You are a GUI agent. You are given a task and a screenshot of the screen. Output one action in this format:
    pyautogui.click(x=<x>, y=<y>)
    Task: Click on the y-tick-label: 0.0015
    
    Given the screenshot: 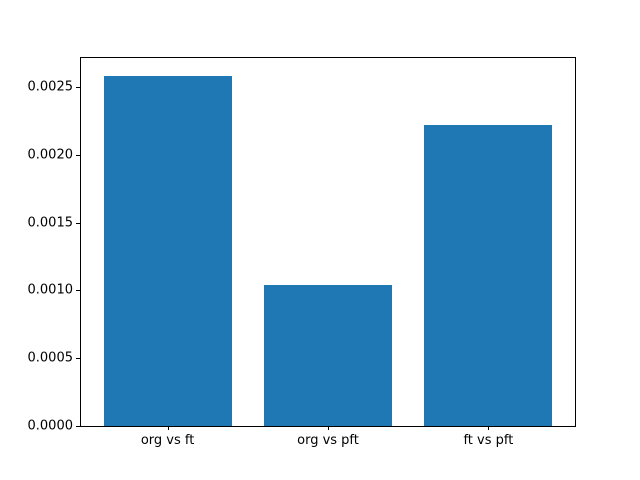 What is the action you would take?
    pyautogui.click(x=50, y=222)
    